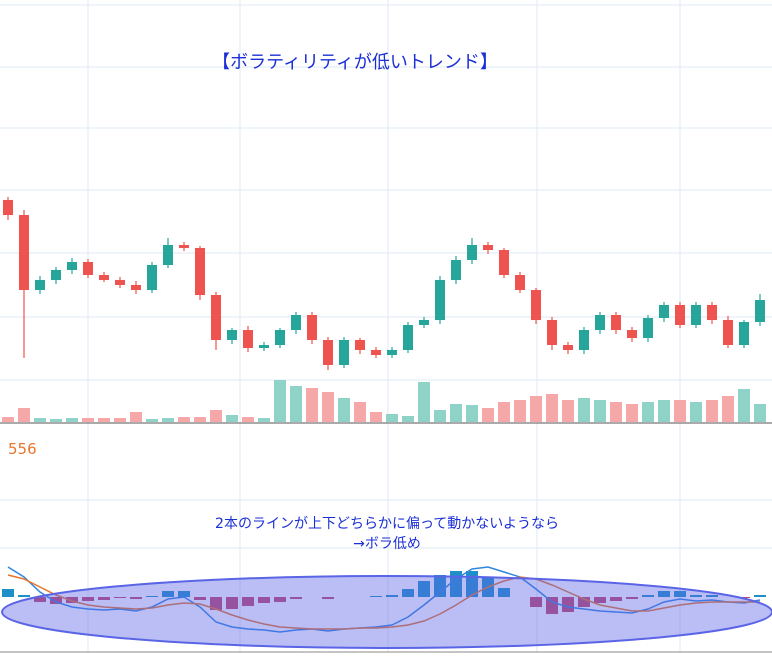  I want to click on highlight-ellipse, so click(386, 612).